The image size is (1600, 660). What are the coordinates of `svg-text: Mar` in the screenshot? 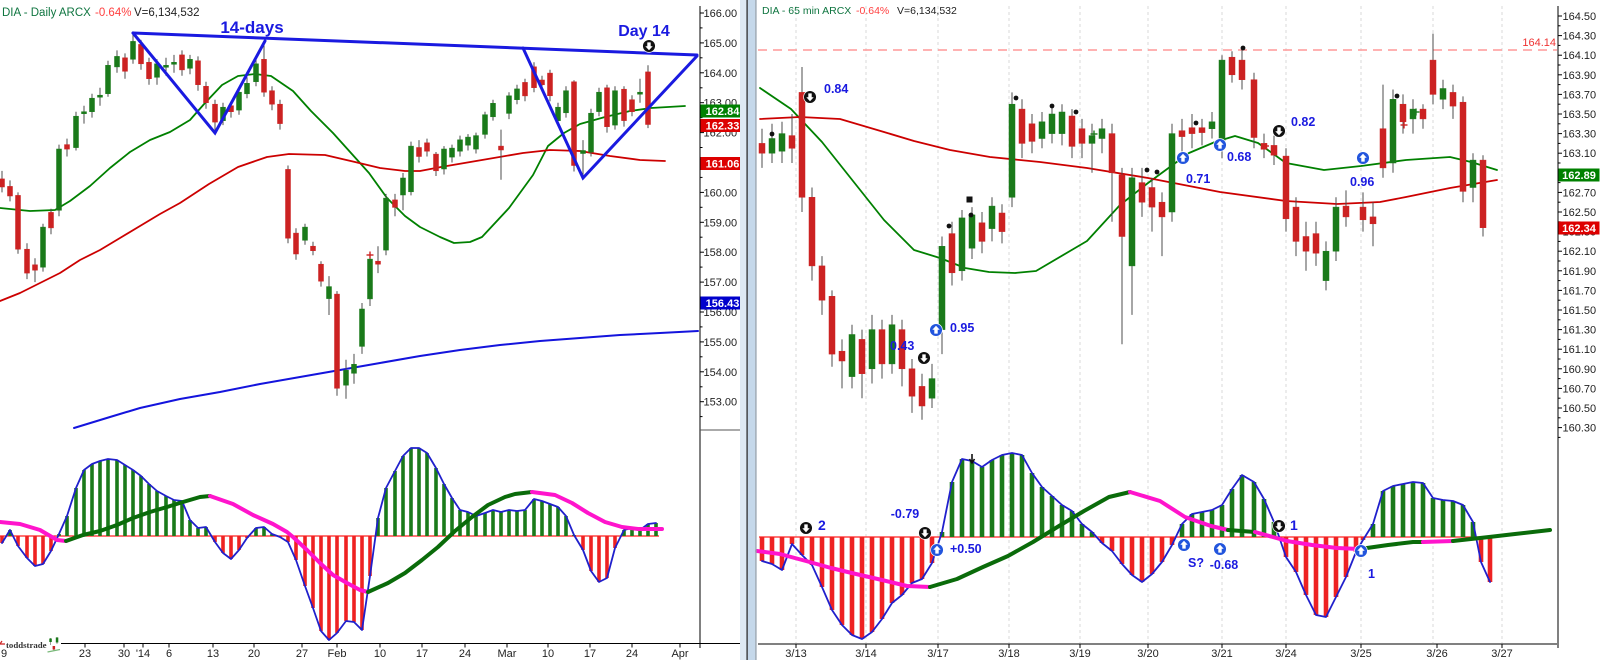 It's located at (507, 654).